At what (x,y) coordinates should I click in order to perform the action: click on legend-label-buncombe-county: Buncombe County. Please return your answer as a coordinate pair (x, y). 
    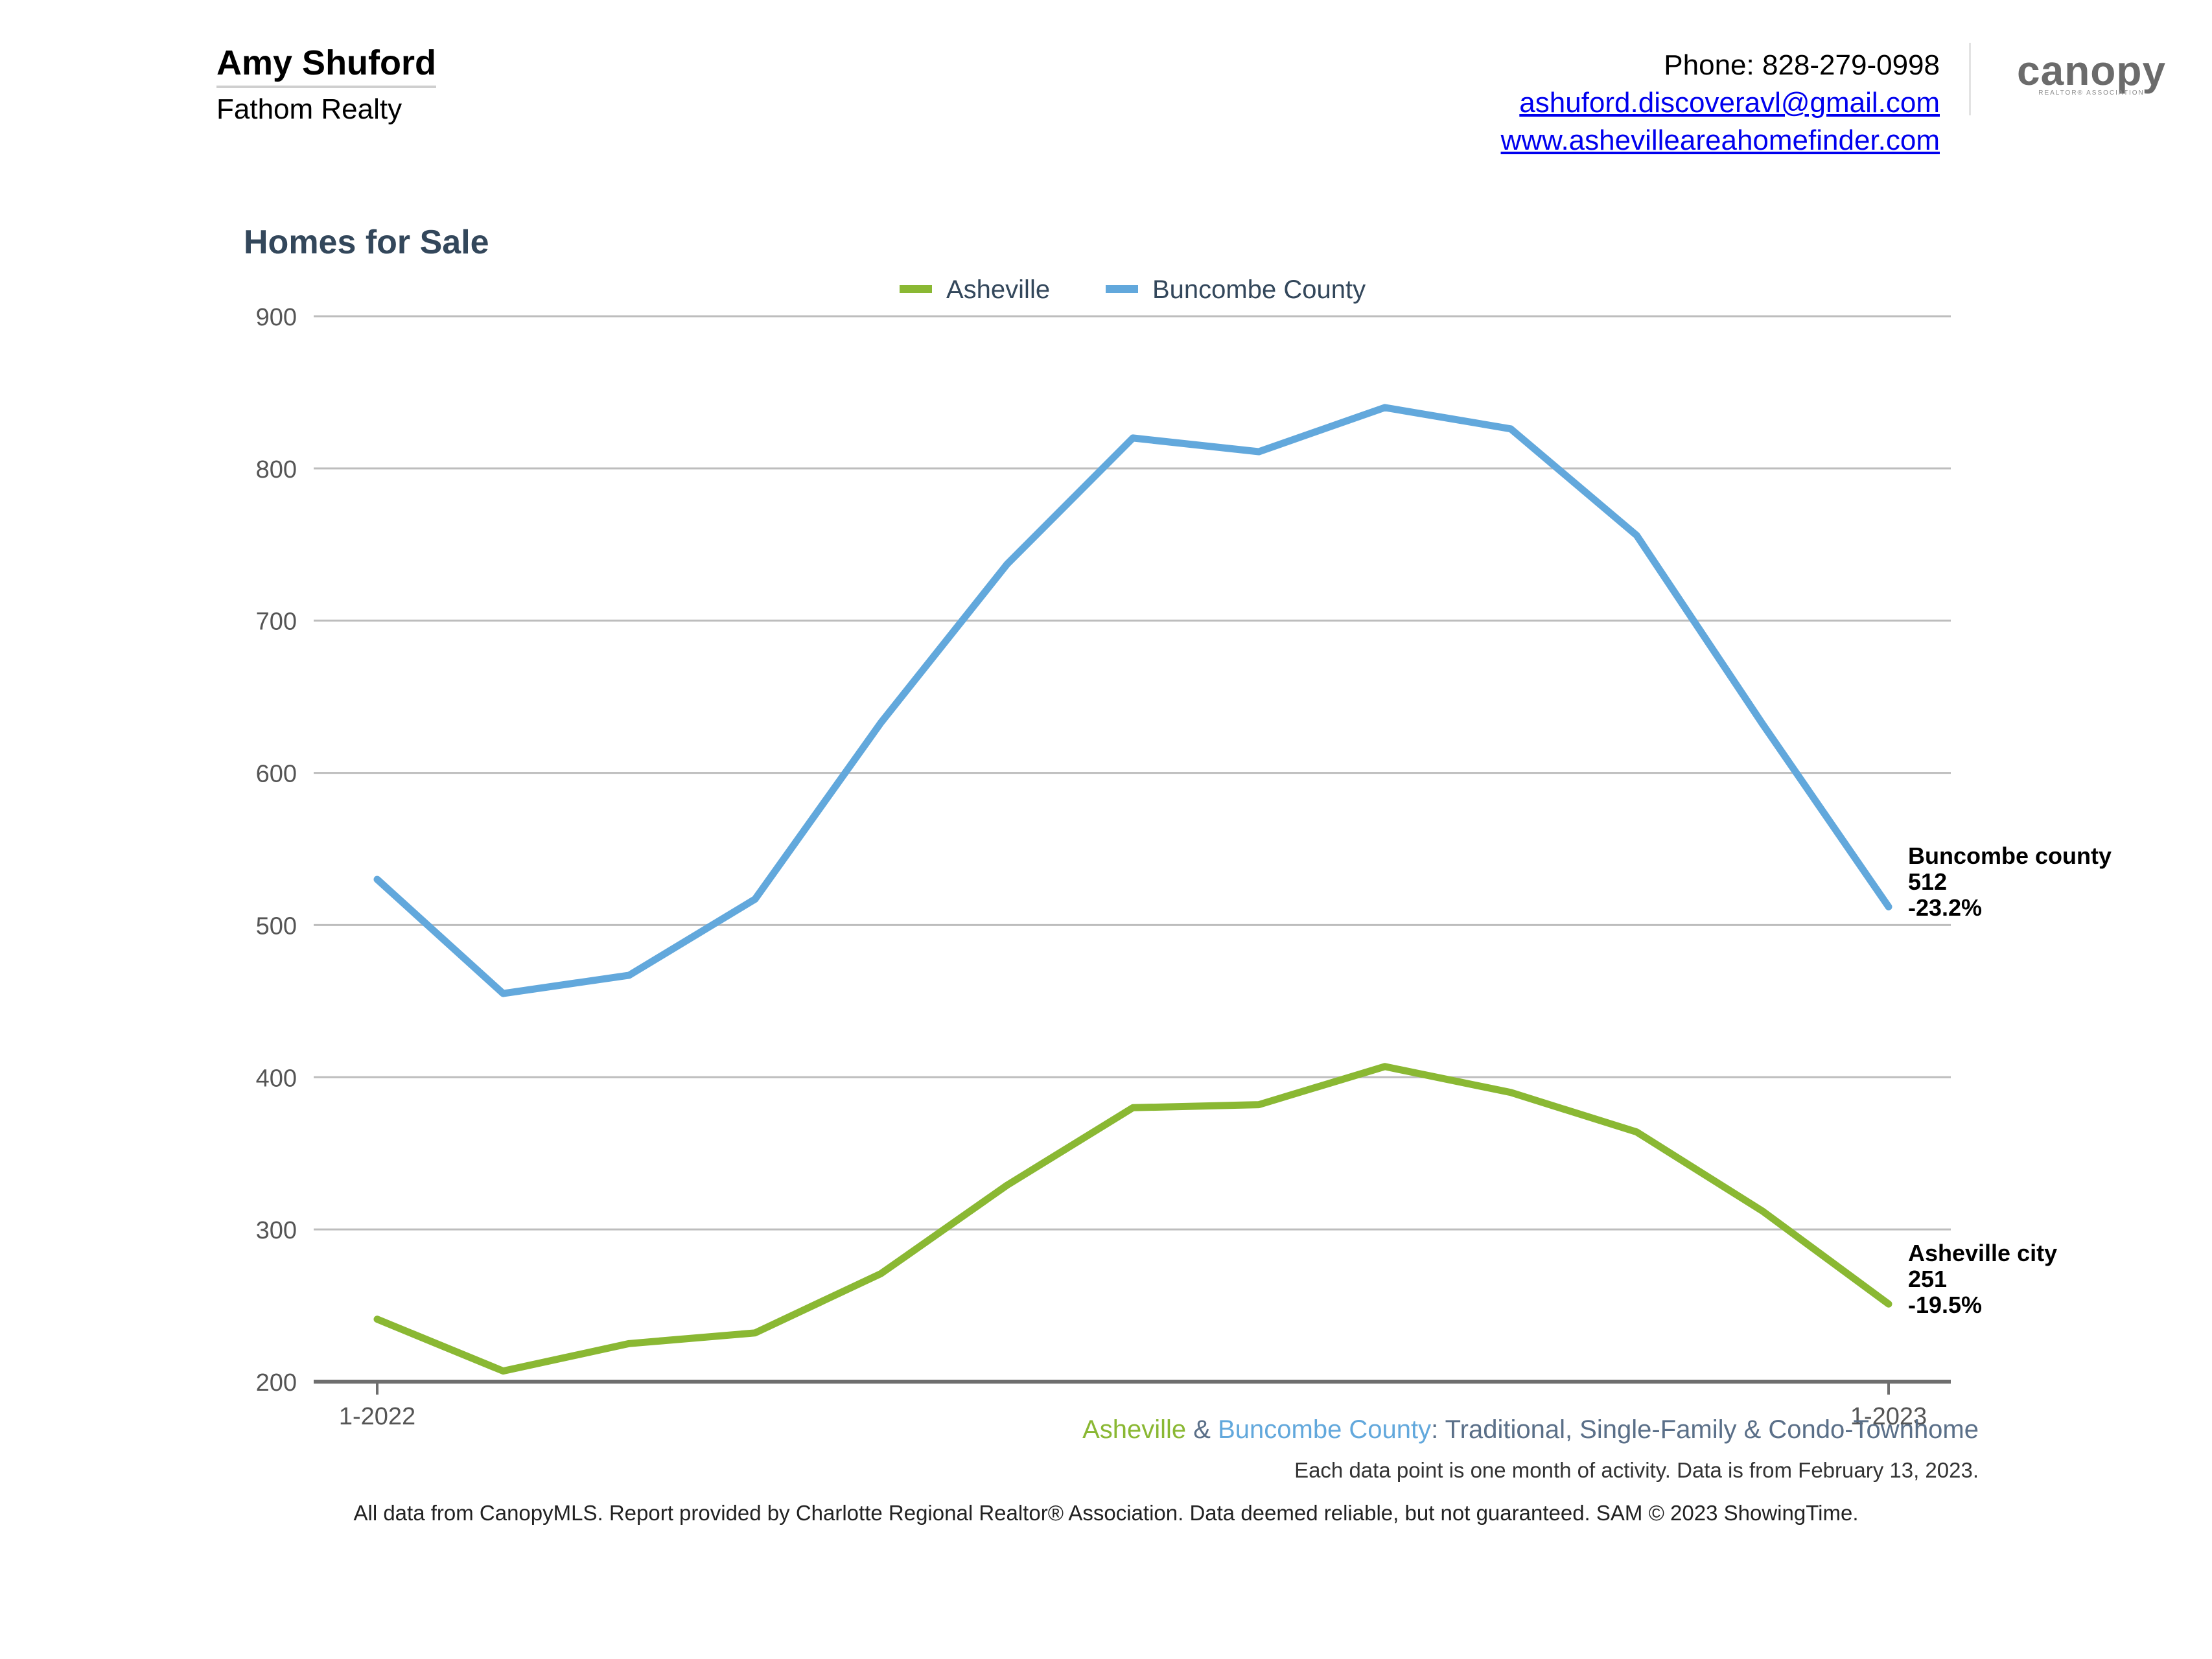
    Looking at the image, I should click on (1259, 290).